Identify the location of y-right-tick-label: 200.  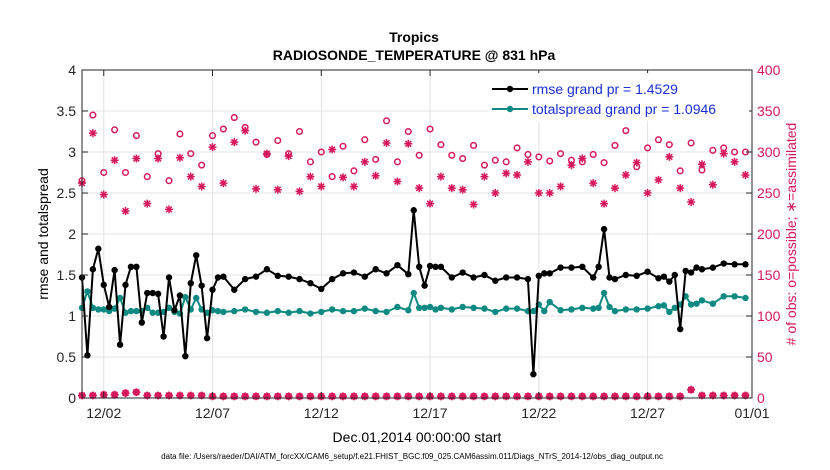
(769, 234).